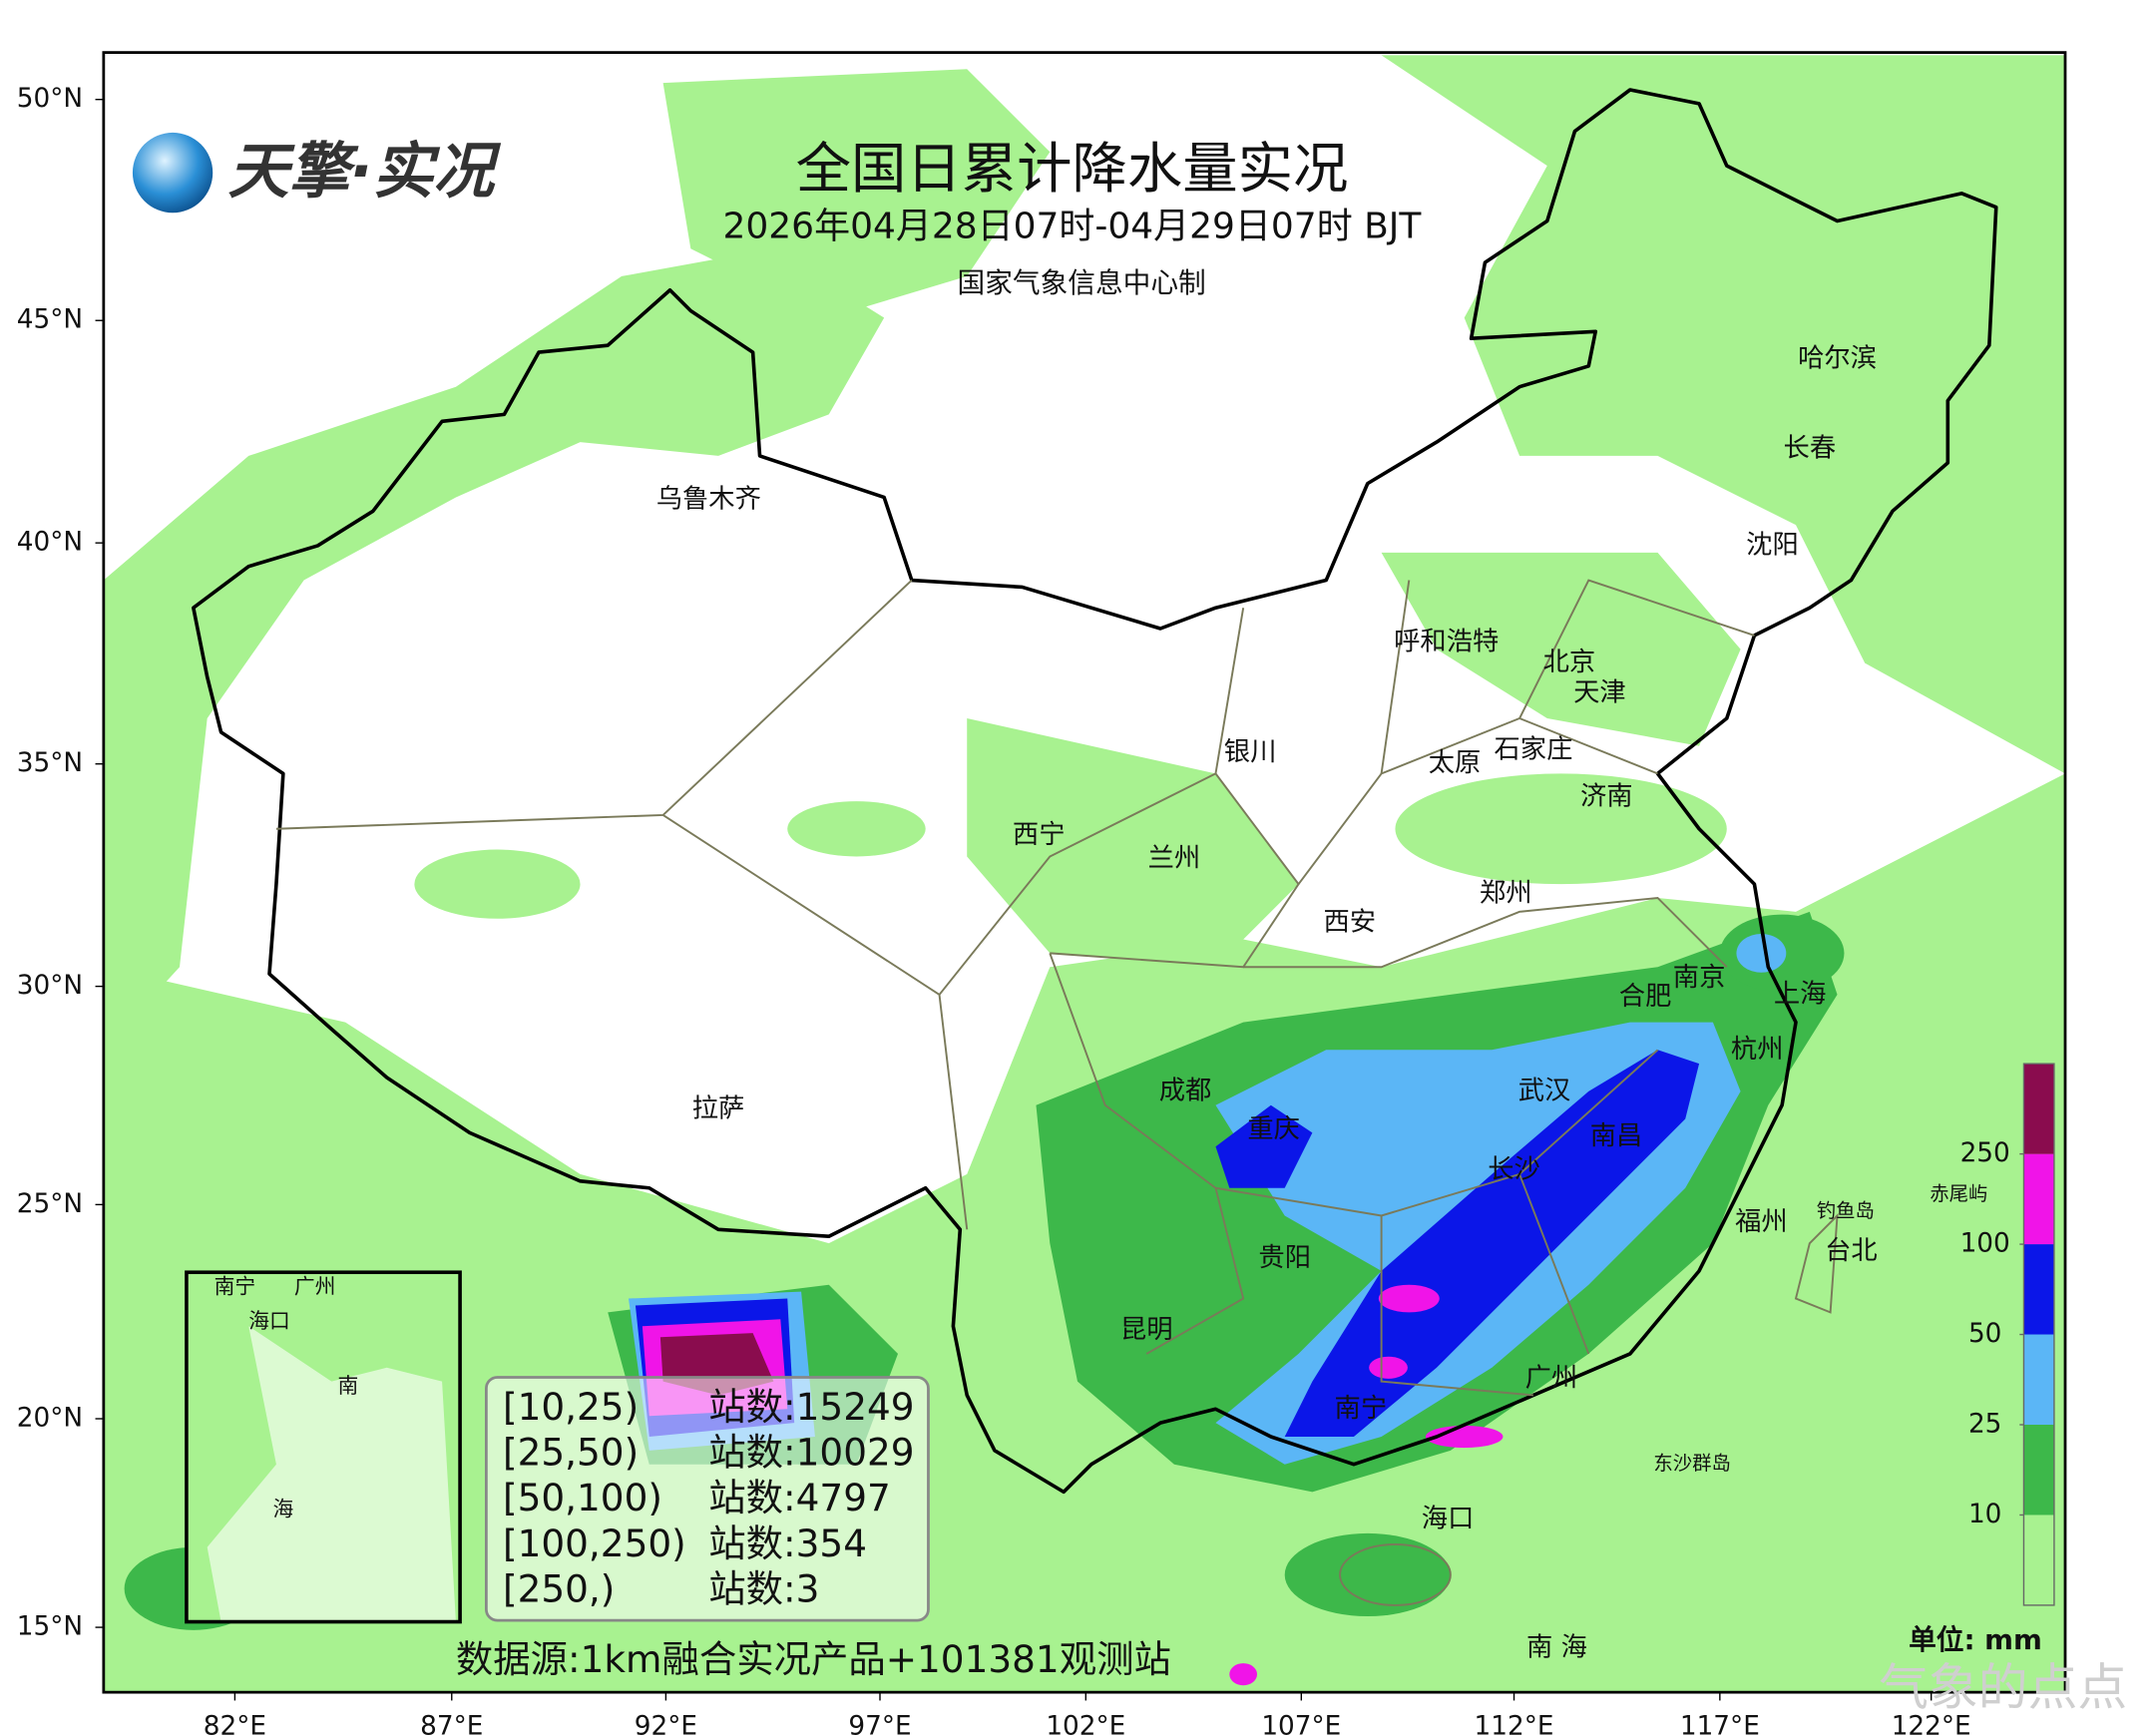  What do you see at coordinates (1506, 893) in the screenshot?
I see `city-label: 郑州` at bounding box center [1506, 893].